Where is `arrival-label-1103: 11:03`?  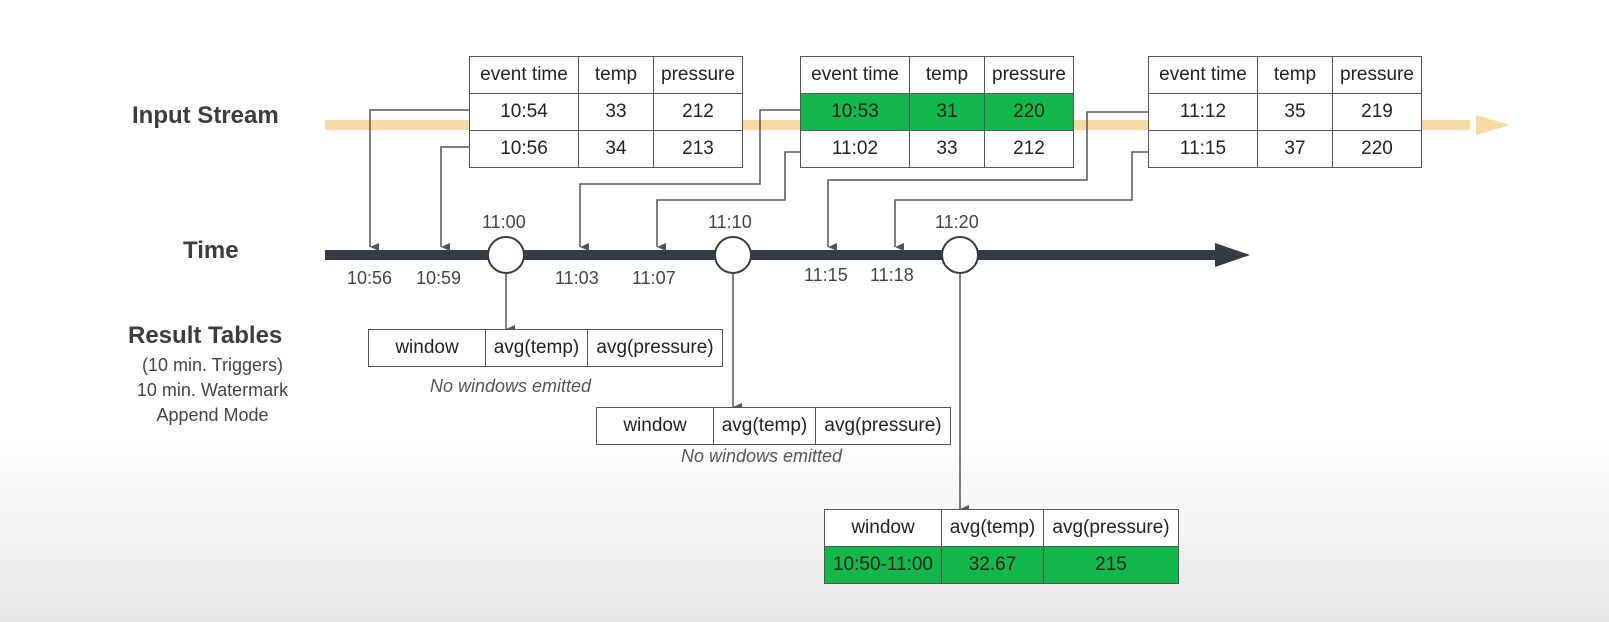 arrival-label-1103: 11:03 is located at coordinates (577, 278).